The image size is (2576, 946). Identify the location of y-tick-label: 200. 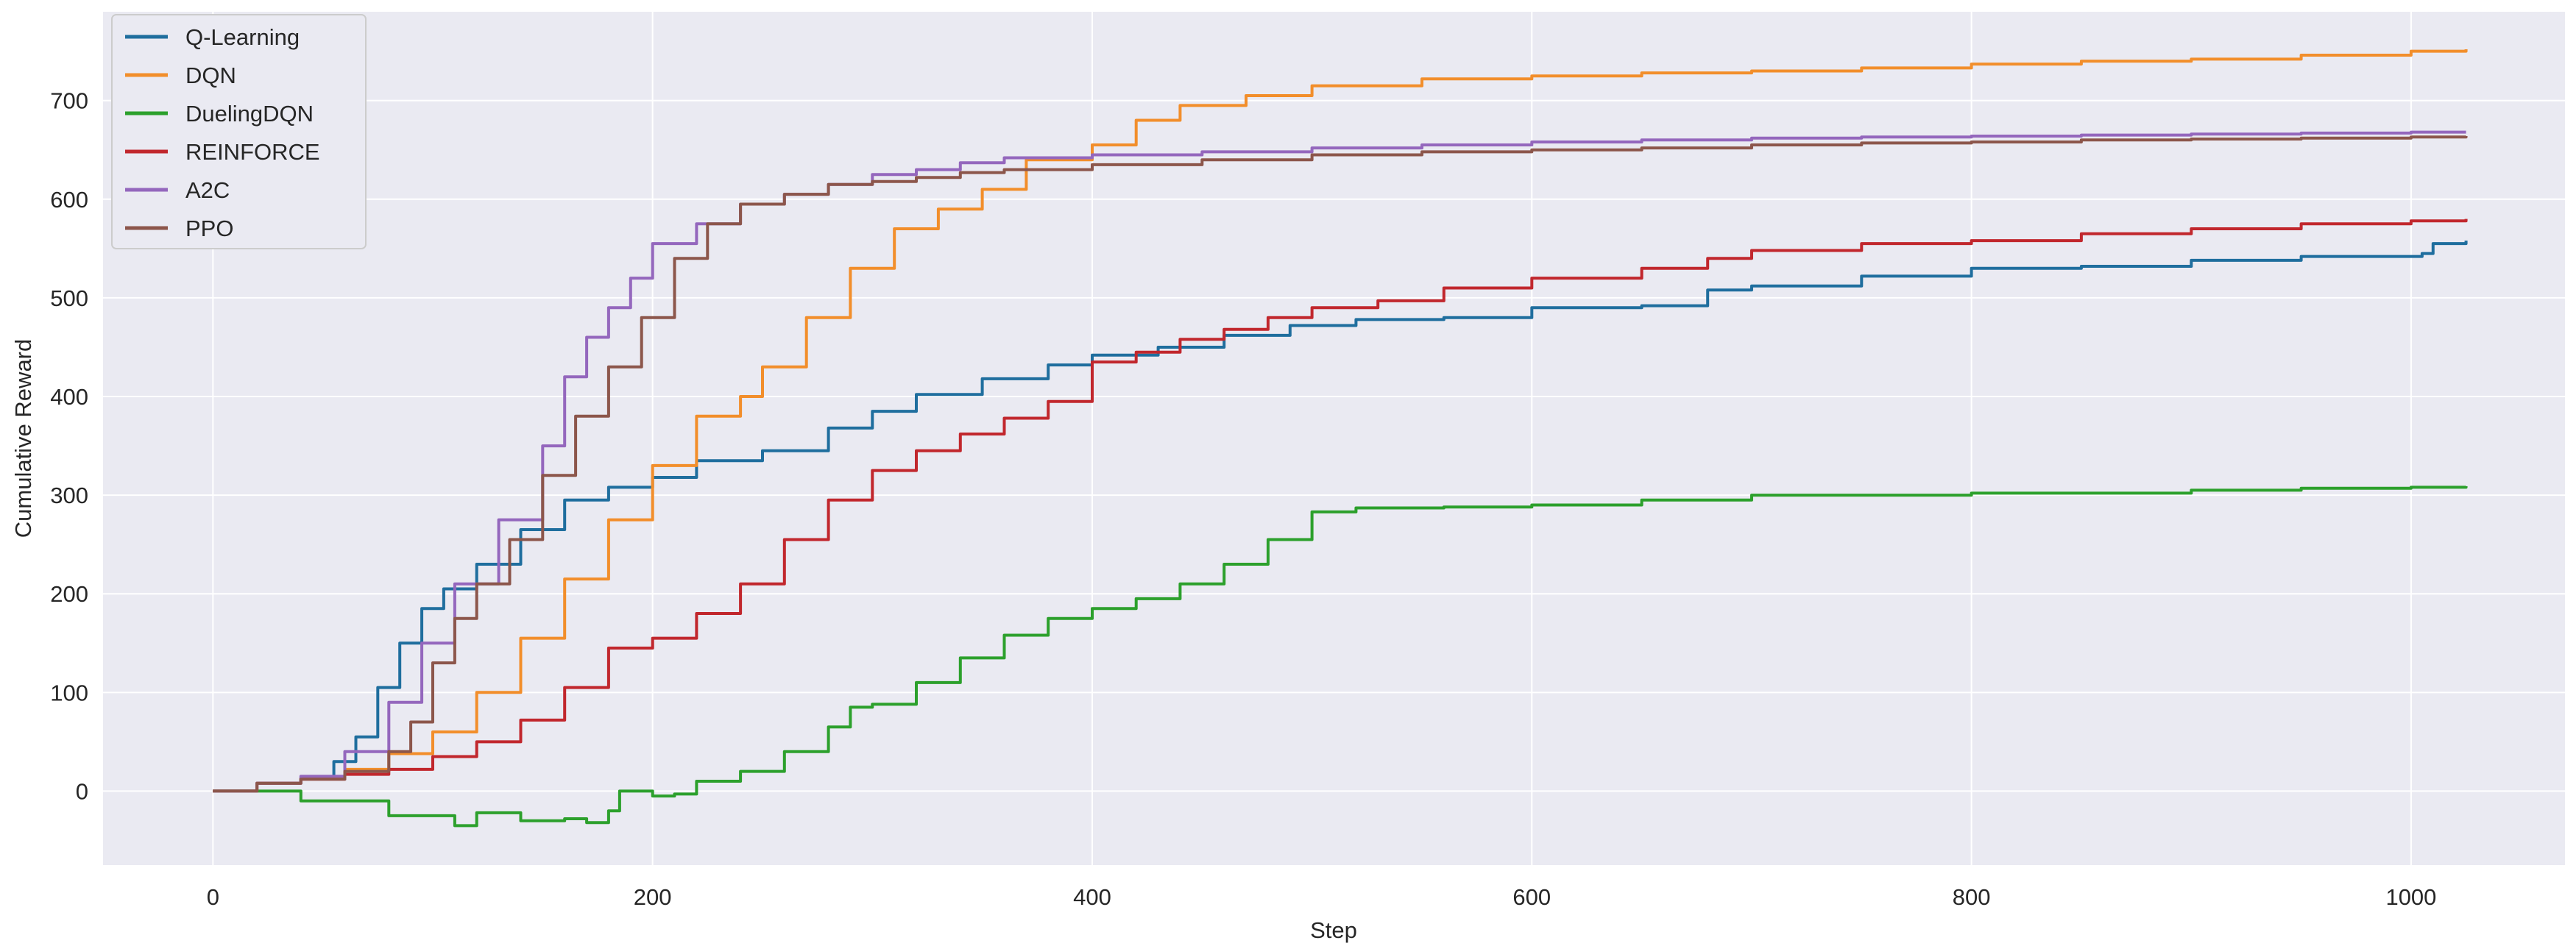
(69, 594).